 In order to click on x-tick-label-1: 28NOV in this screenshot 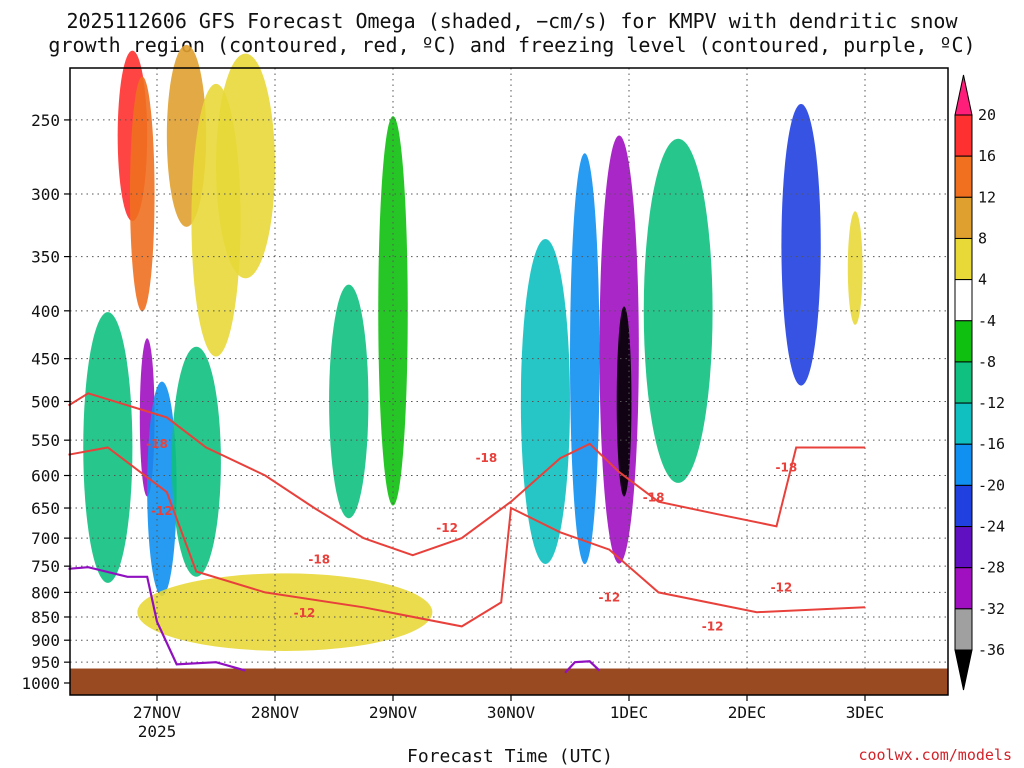, I will do `click(275, 712)`.